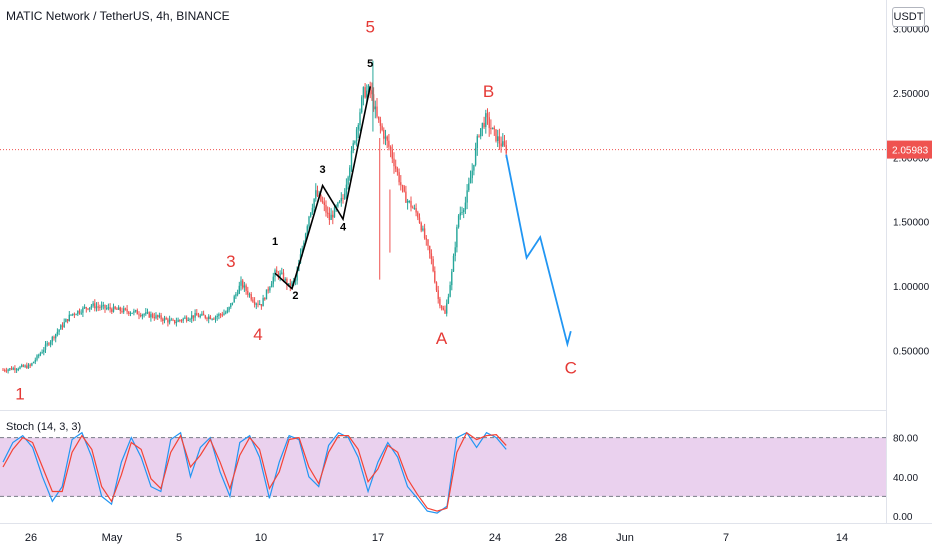  What do you see at coordinates (369, 26) in the screenshot?
I see `wave-label: 5` at bounding box center [369, 26].